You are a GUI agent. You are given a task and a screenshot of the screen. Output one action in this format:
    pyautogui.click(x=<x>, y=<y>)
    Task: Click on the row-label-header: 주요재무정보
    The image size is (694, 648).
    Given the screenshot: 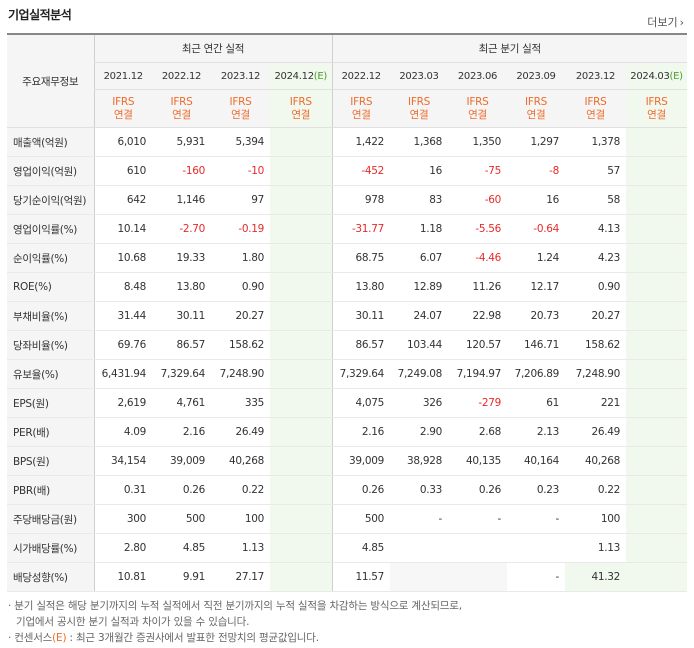 What is the action you would take?
    pyautogui.click(x=50, y=80)
    